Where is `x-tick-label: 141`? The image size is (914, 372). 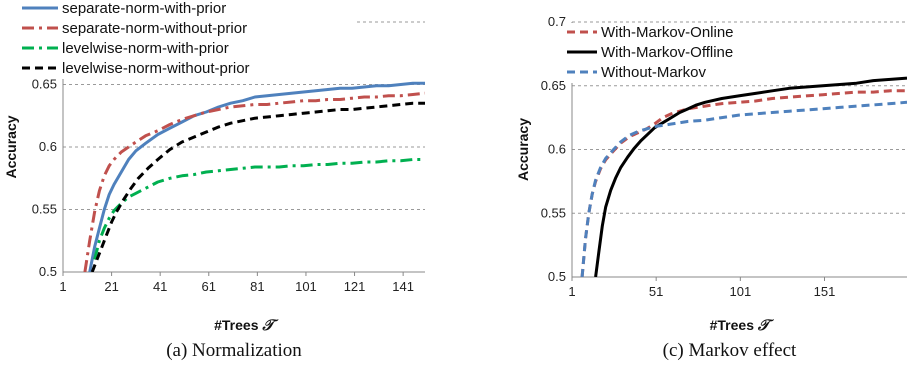 x-tick-label: 141 is located at coordinates (403, 286).